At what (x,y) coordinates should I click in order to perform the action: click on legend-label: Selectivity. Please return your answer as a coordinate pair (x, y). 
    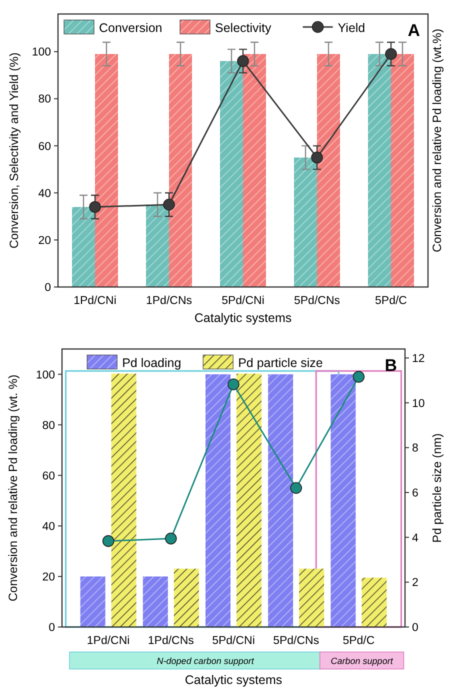
    Looking at the image, I should click on (243, 28).